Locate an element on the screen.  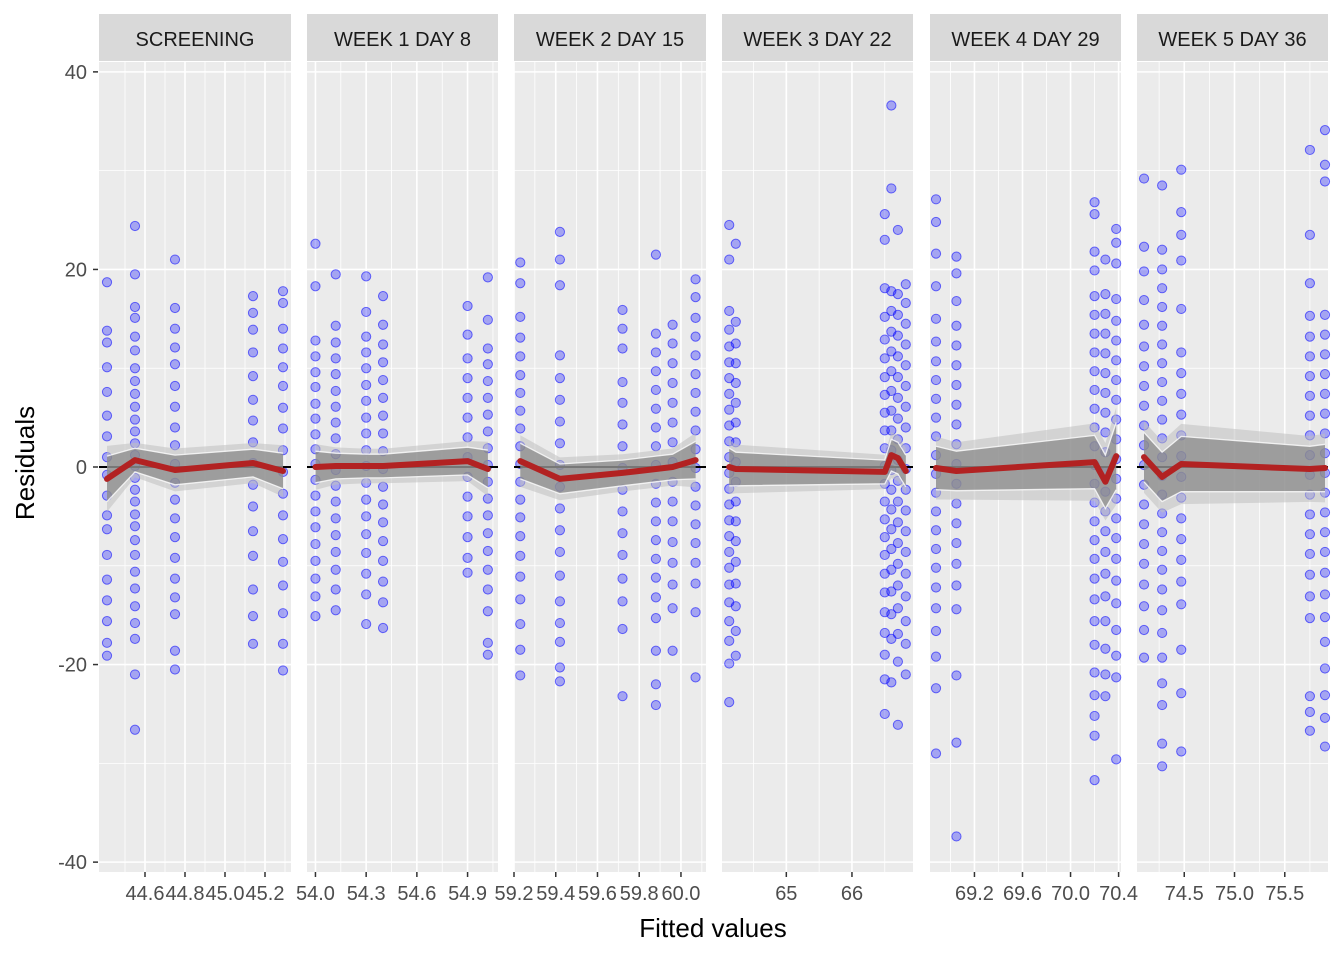
x-tick-label: 70.0 is located at coordinates (1070, 894).